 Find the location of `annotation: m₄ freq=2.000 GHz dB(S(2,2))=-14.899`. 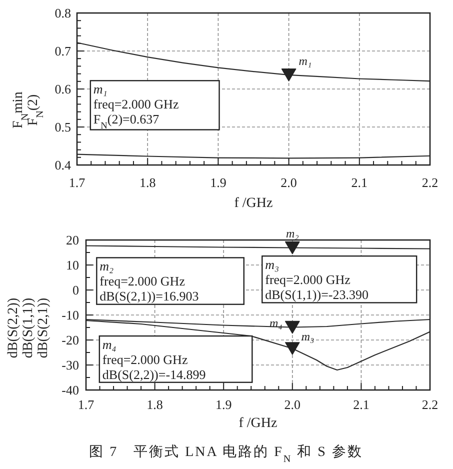

annotation: m₄ freq=2.000 GHz dB(S(2,2))=-14.899 is located at coordinates (154, 359).